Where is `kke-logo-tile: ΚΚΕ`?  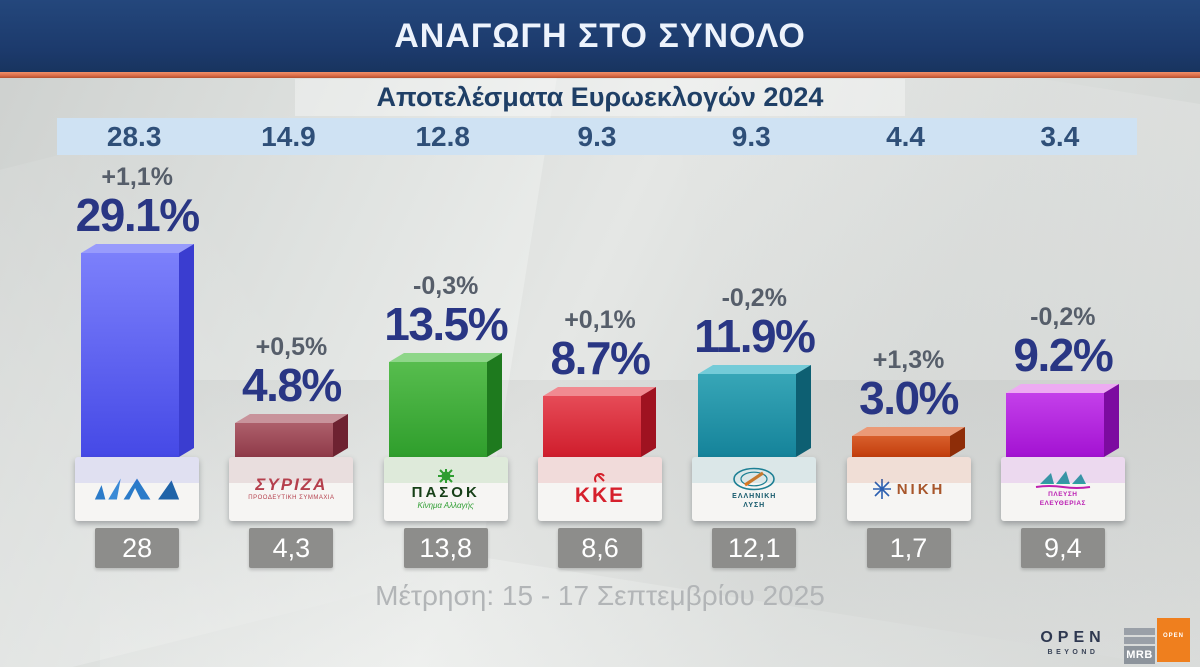 kke-logo-tile: ΚΚΕ is located at coordinates (599, 489).